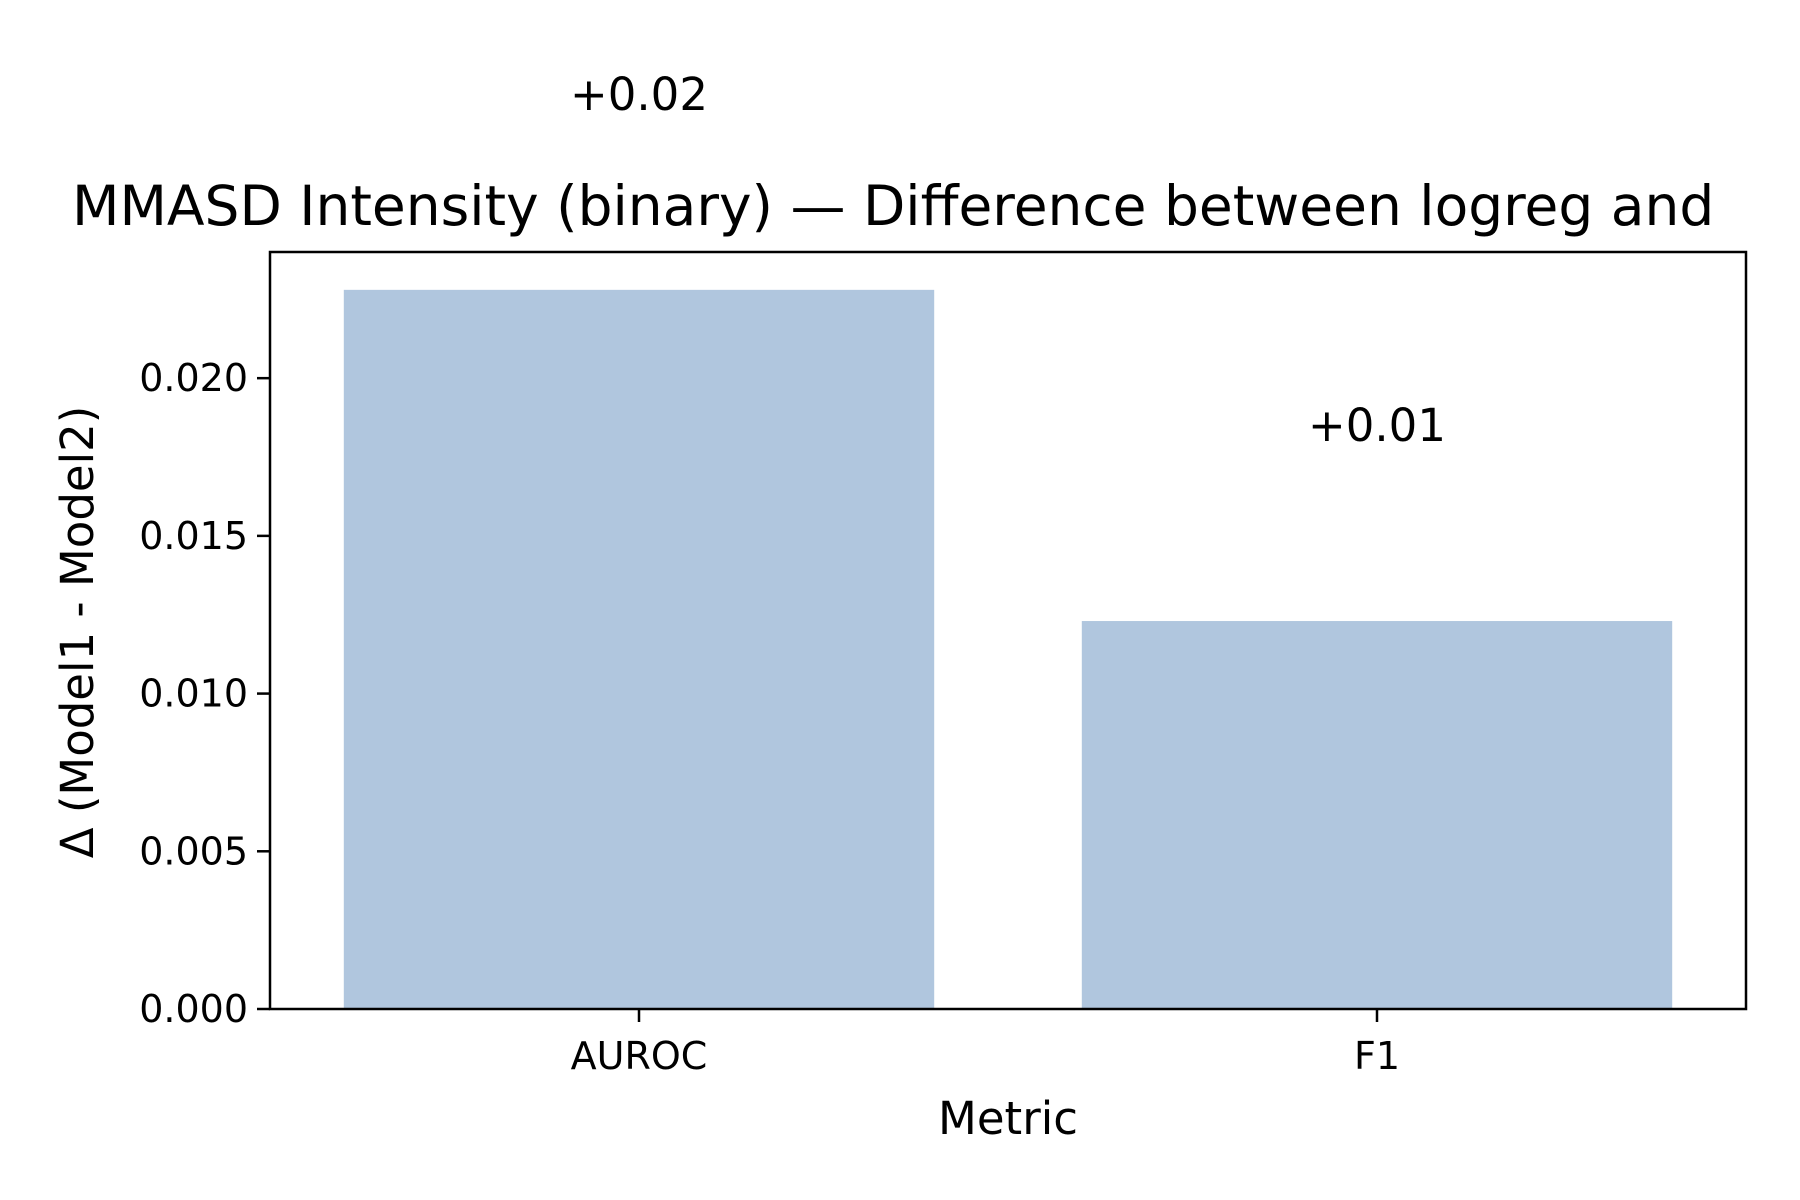 This screenshot has width=1800, height=1200. What do you see at coordinates (193, 694) in the screenshot?
I see `y-tick-label: 0.010` at bounding box center [193, 694].